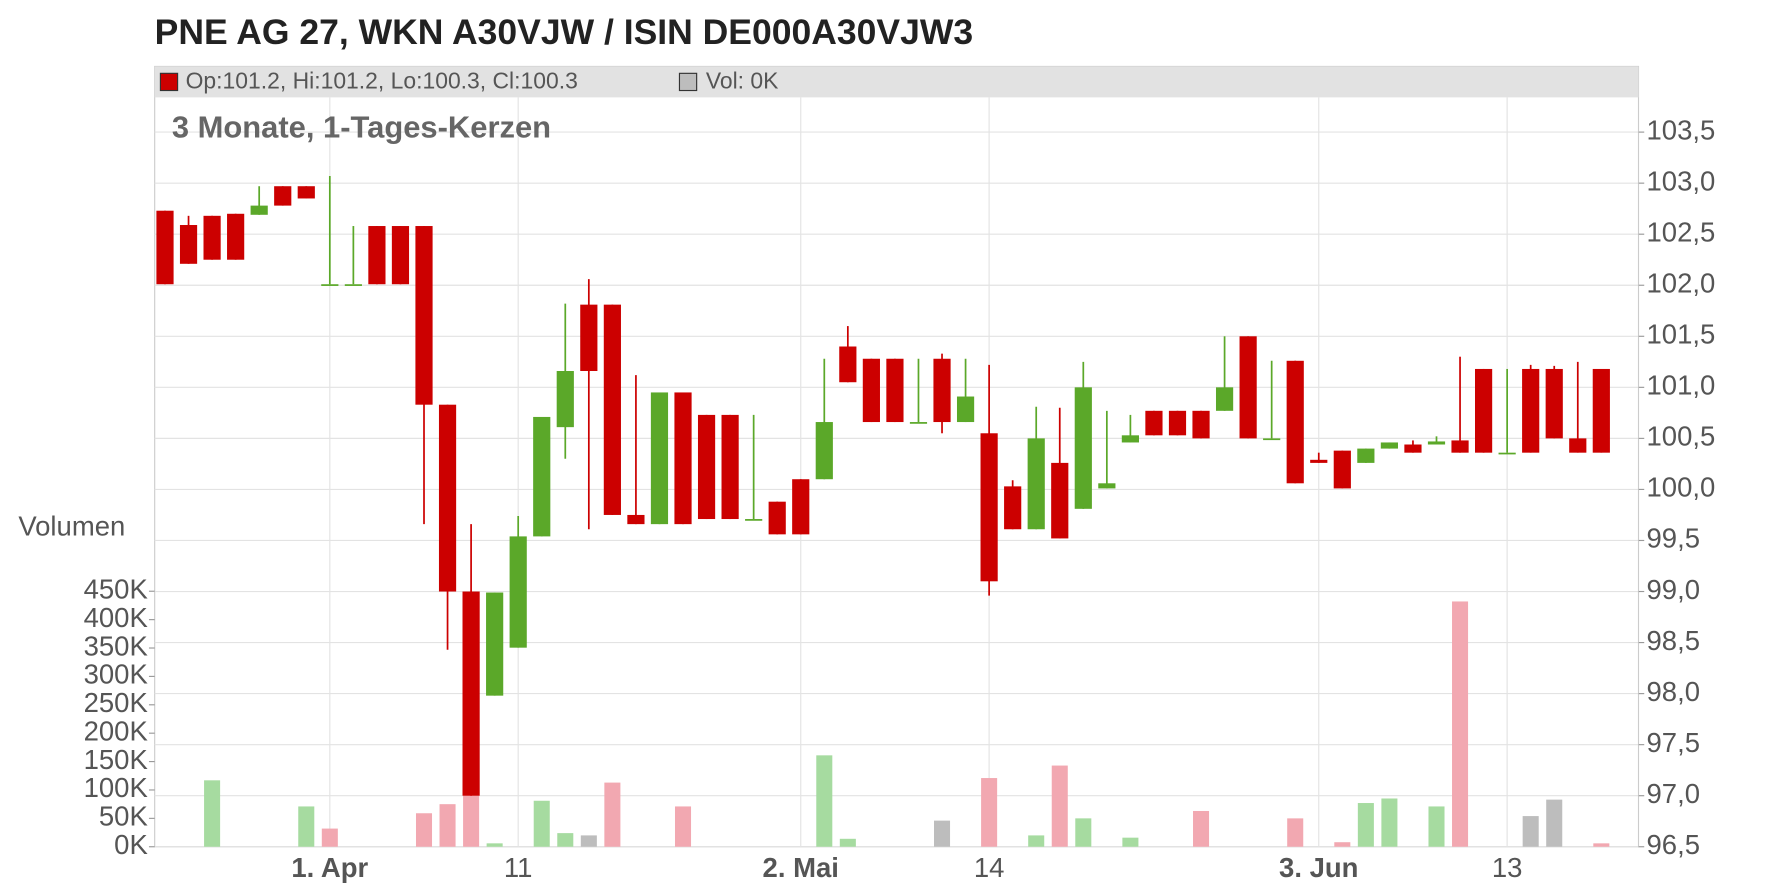  What do you see at coordinates (329, 867) in the screenshot?
I see `x-tick-label: 1. Apr` at bounding box center [329, 867].